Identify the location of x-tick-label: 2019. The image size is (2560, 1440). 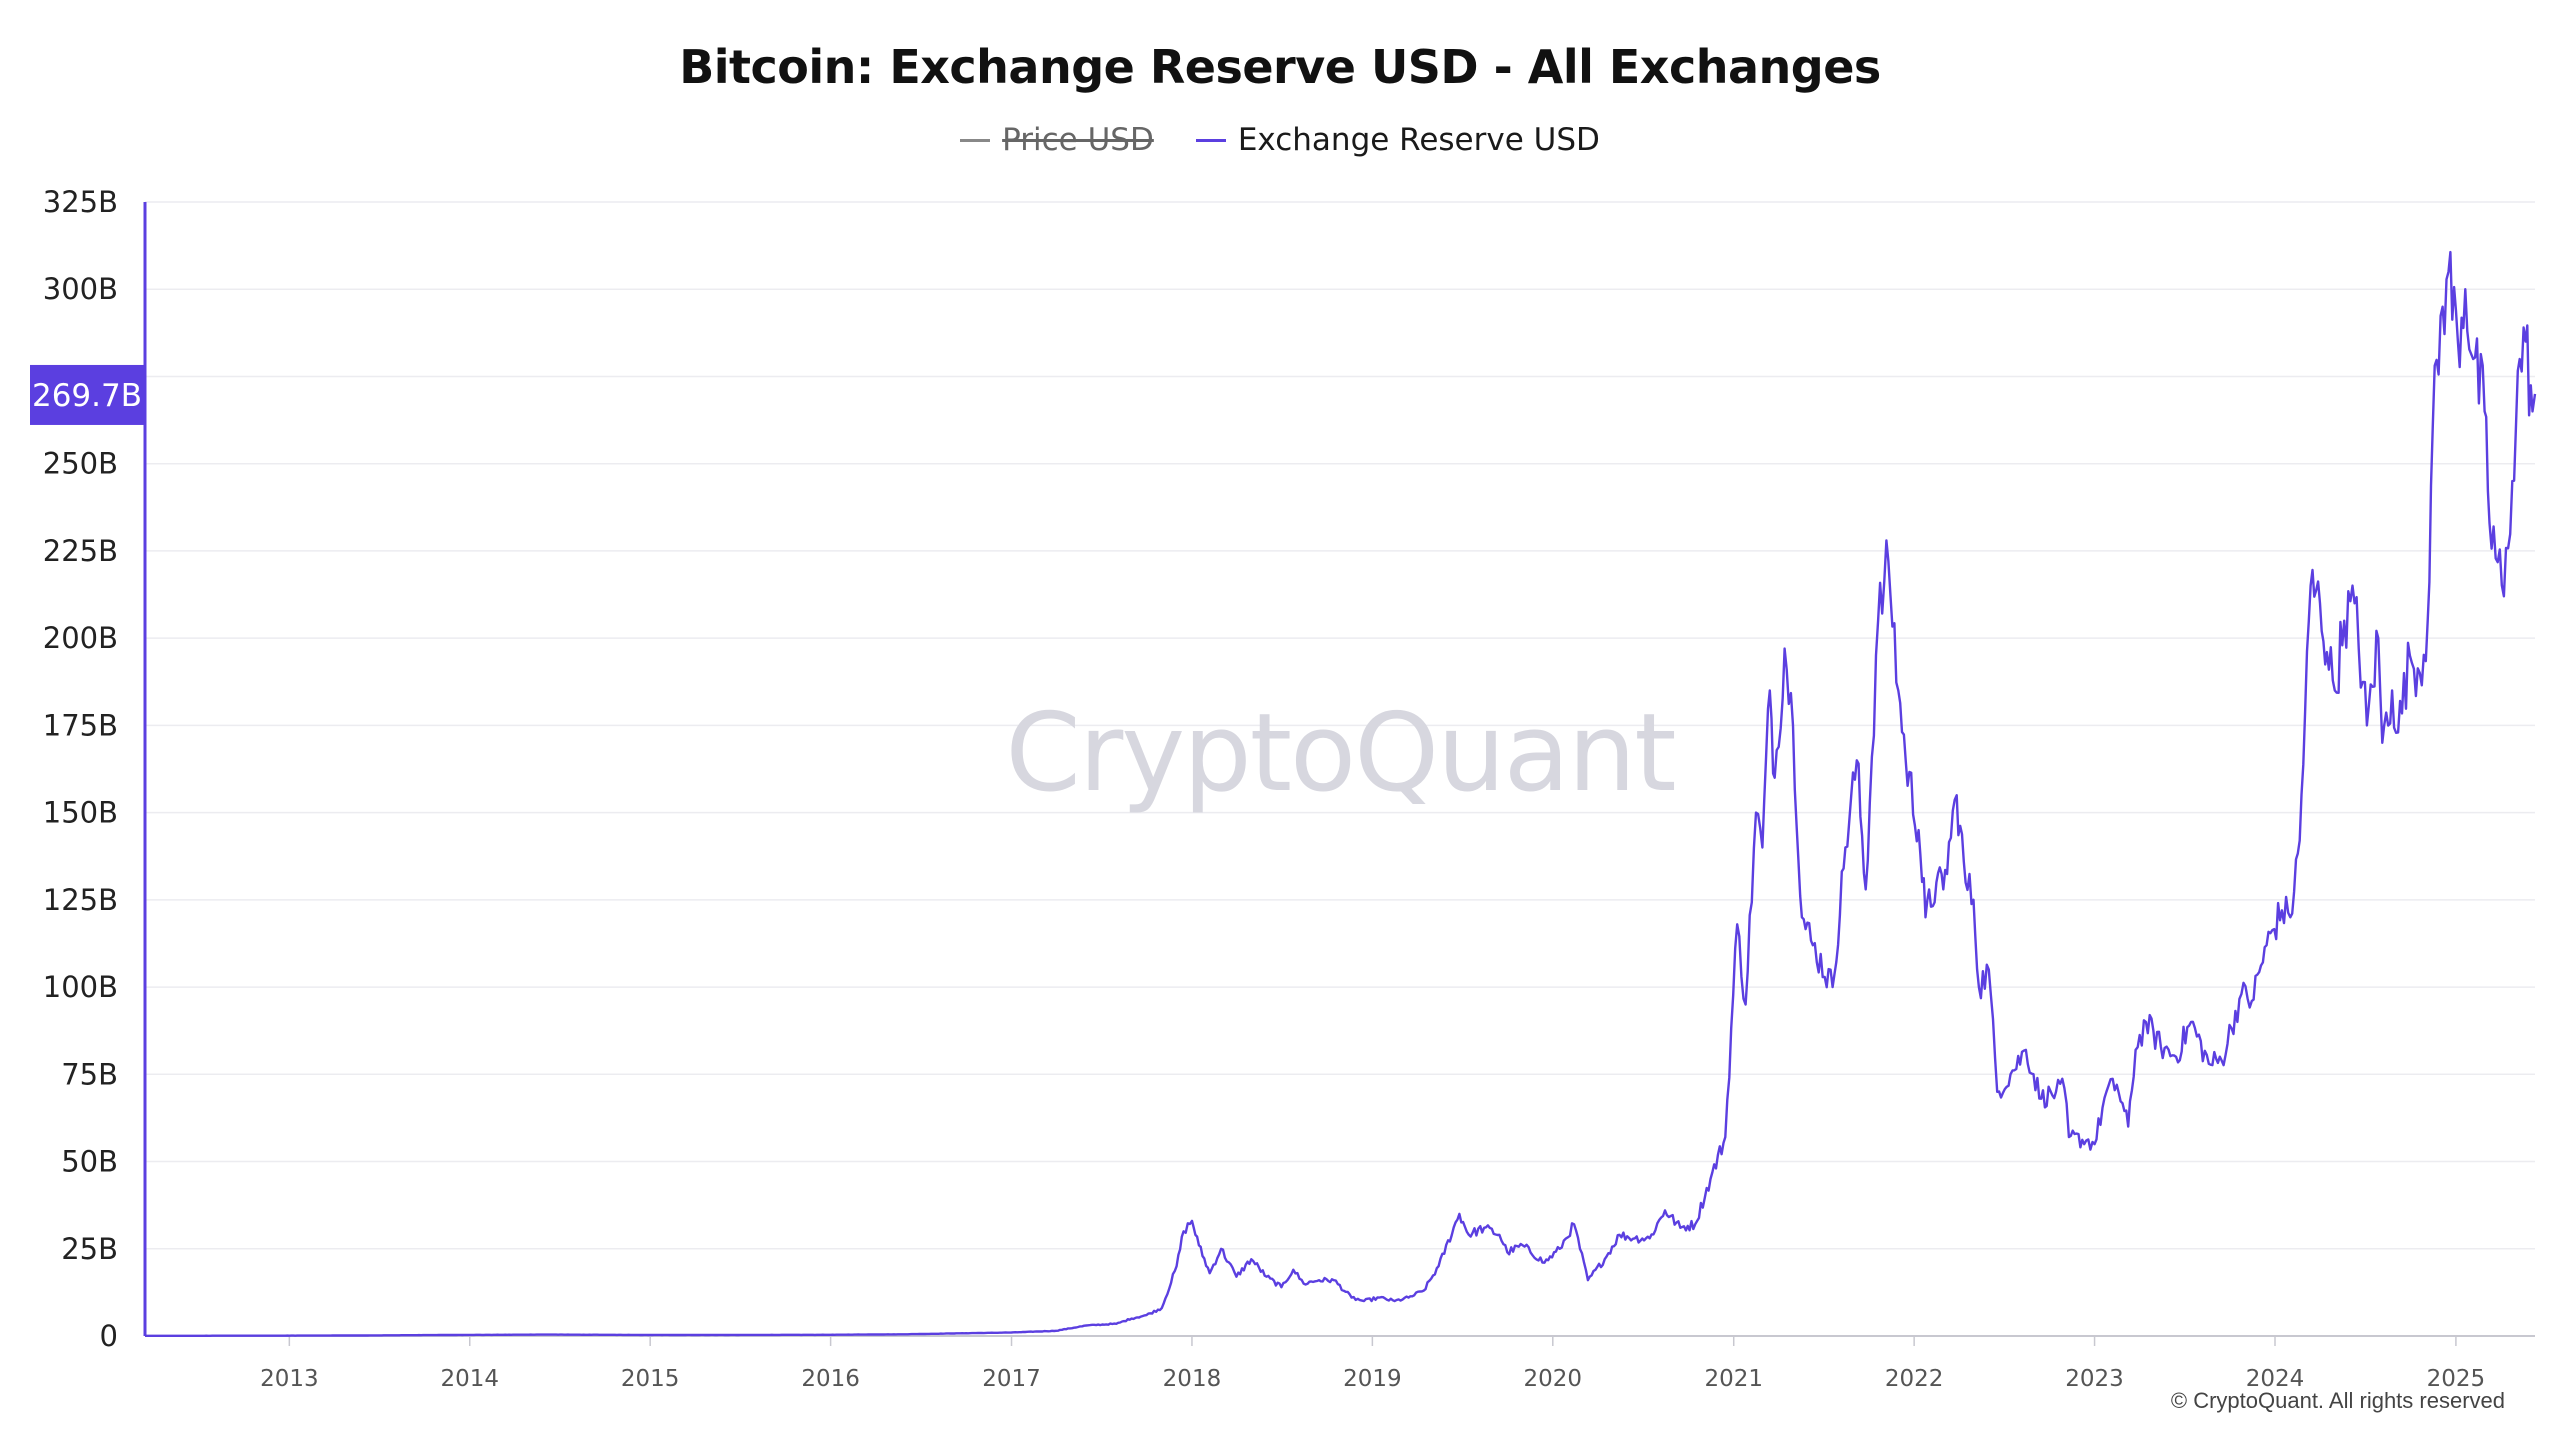
(1372, 1379).